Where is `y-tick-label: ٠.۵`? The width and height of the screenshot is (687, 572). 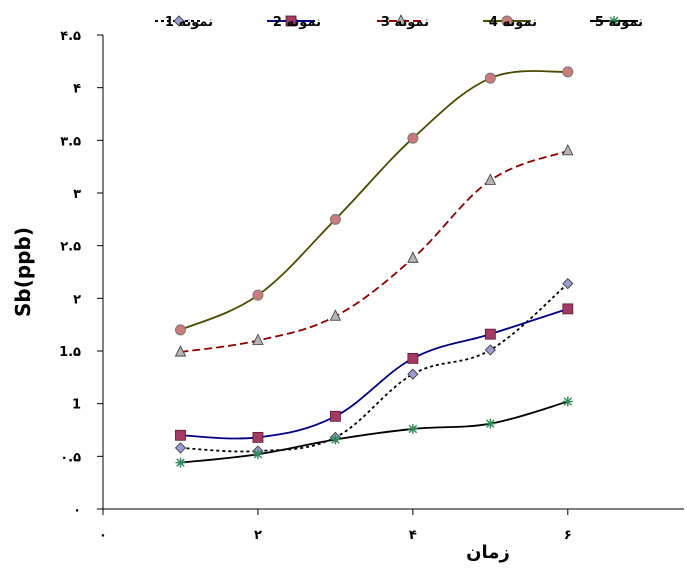 y-tick-label: ٠.۵ is located at coordinates (70, 457).